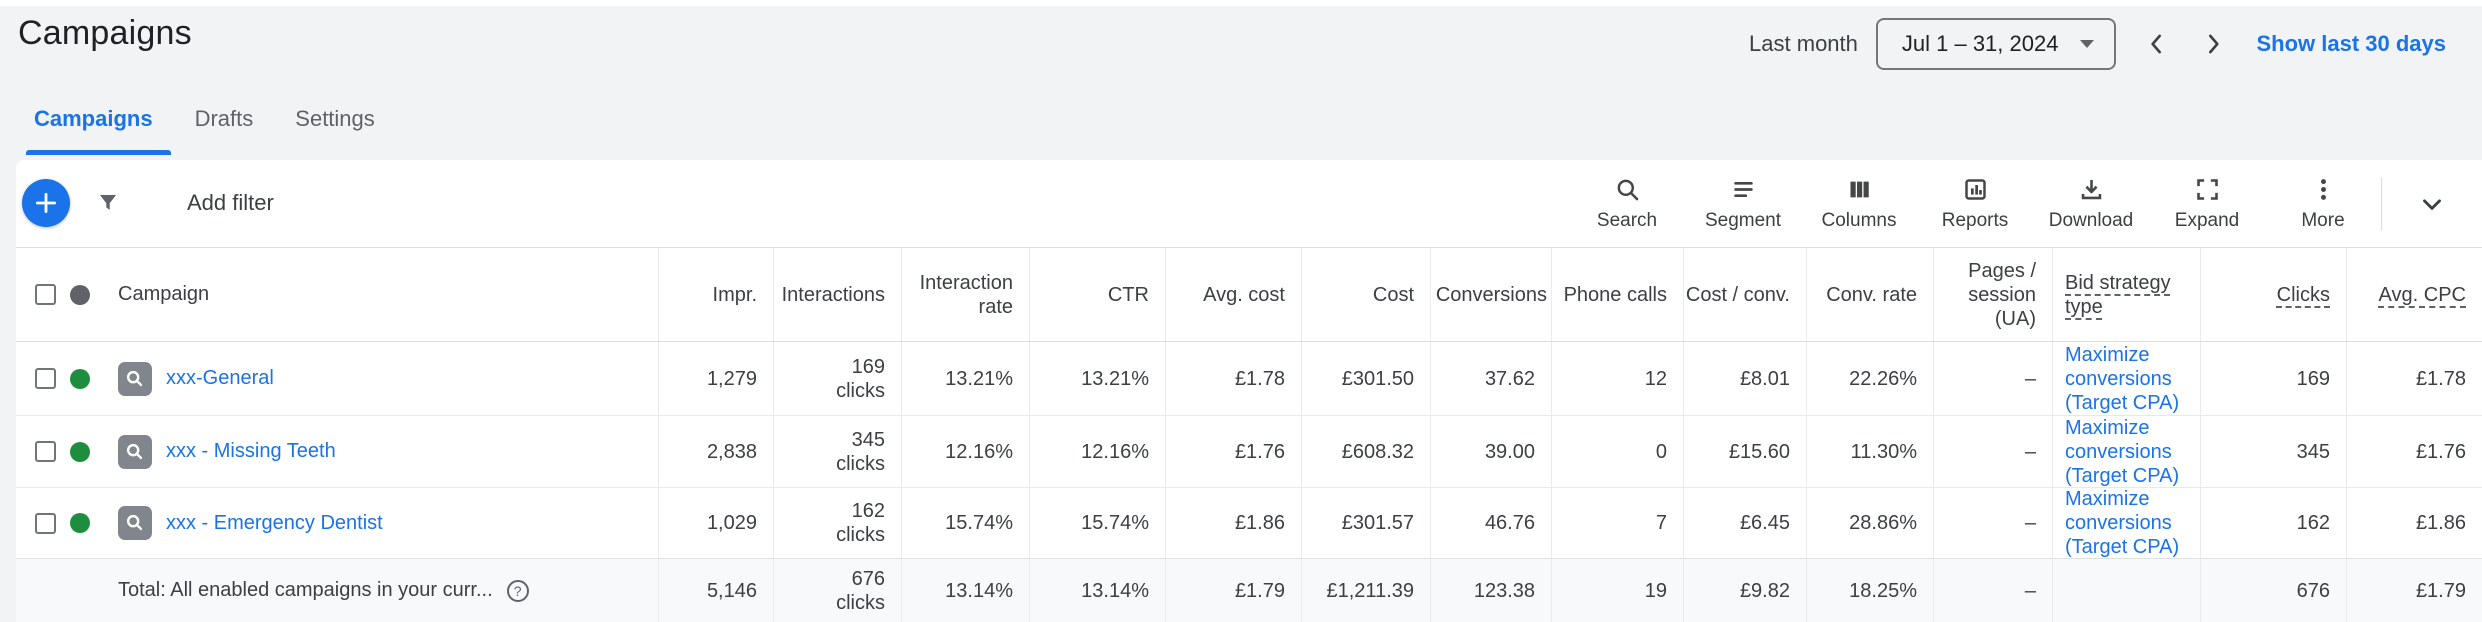 This screenshot has height=622, width=2482. I want to click on tab-drafts: Drafts, so click(224, 118).